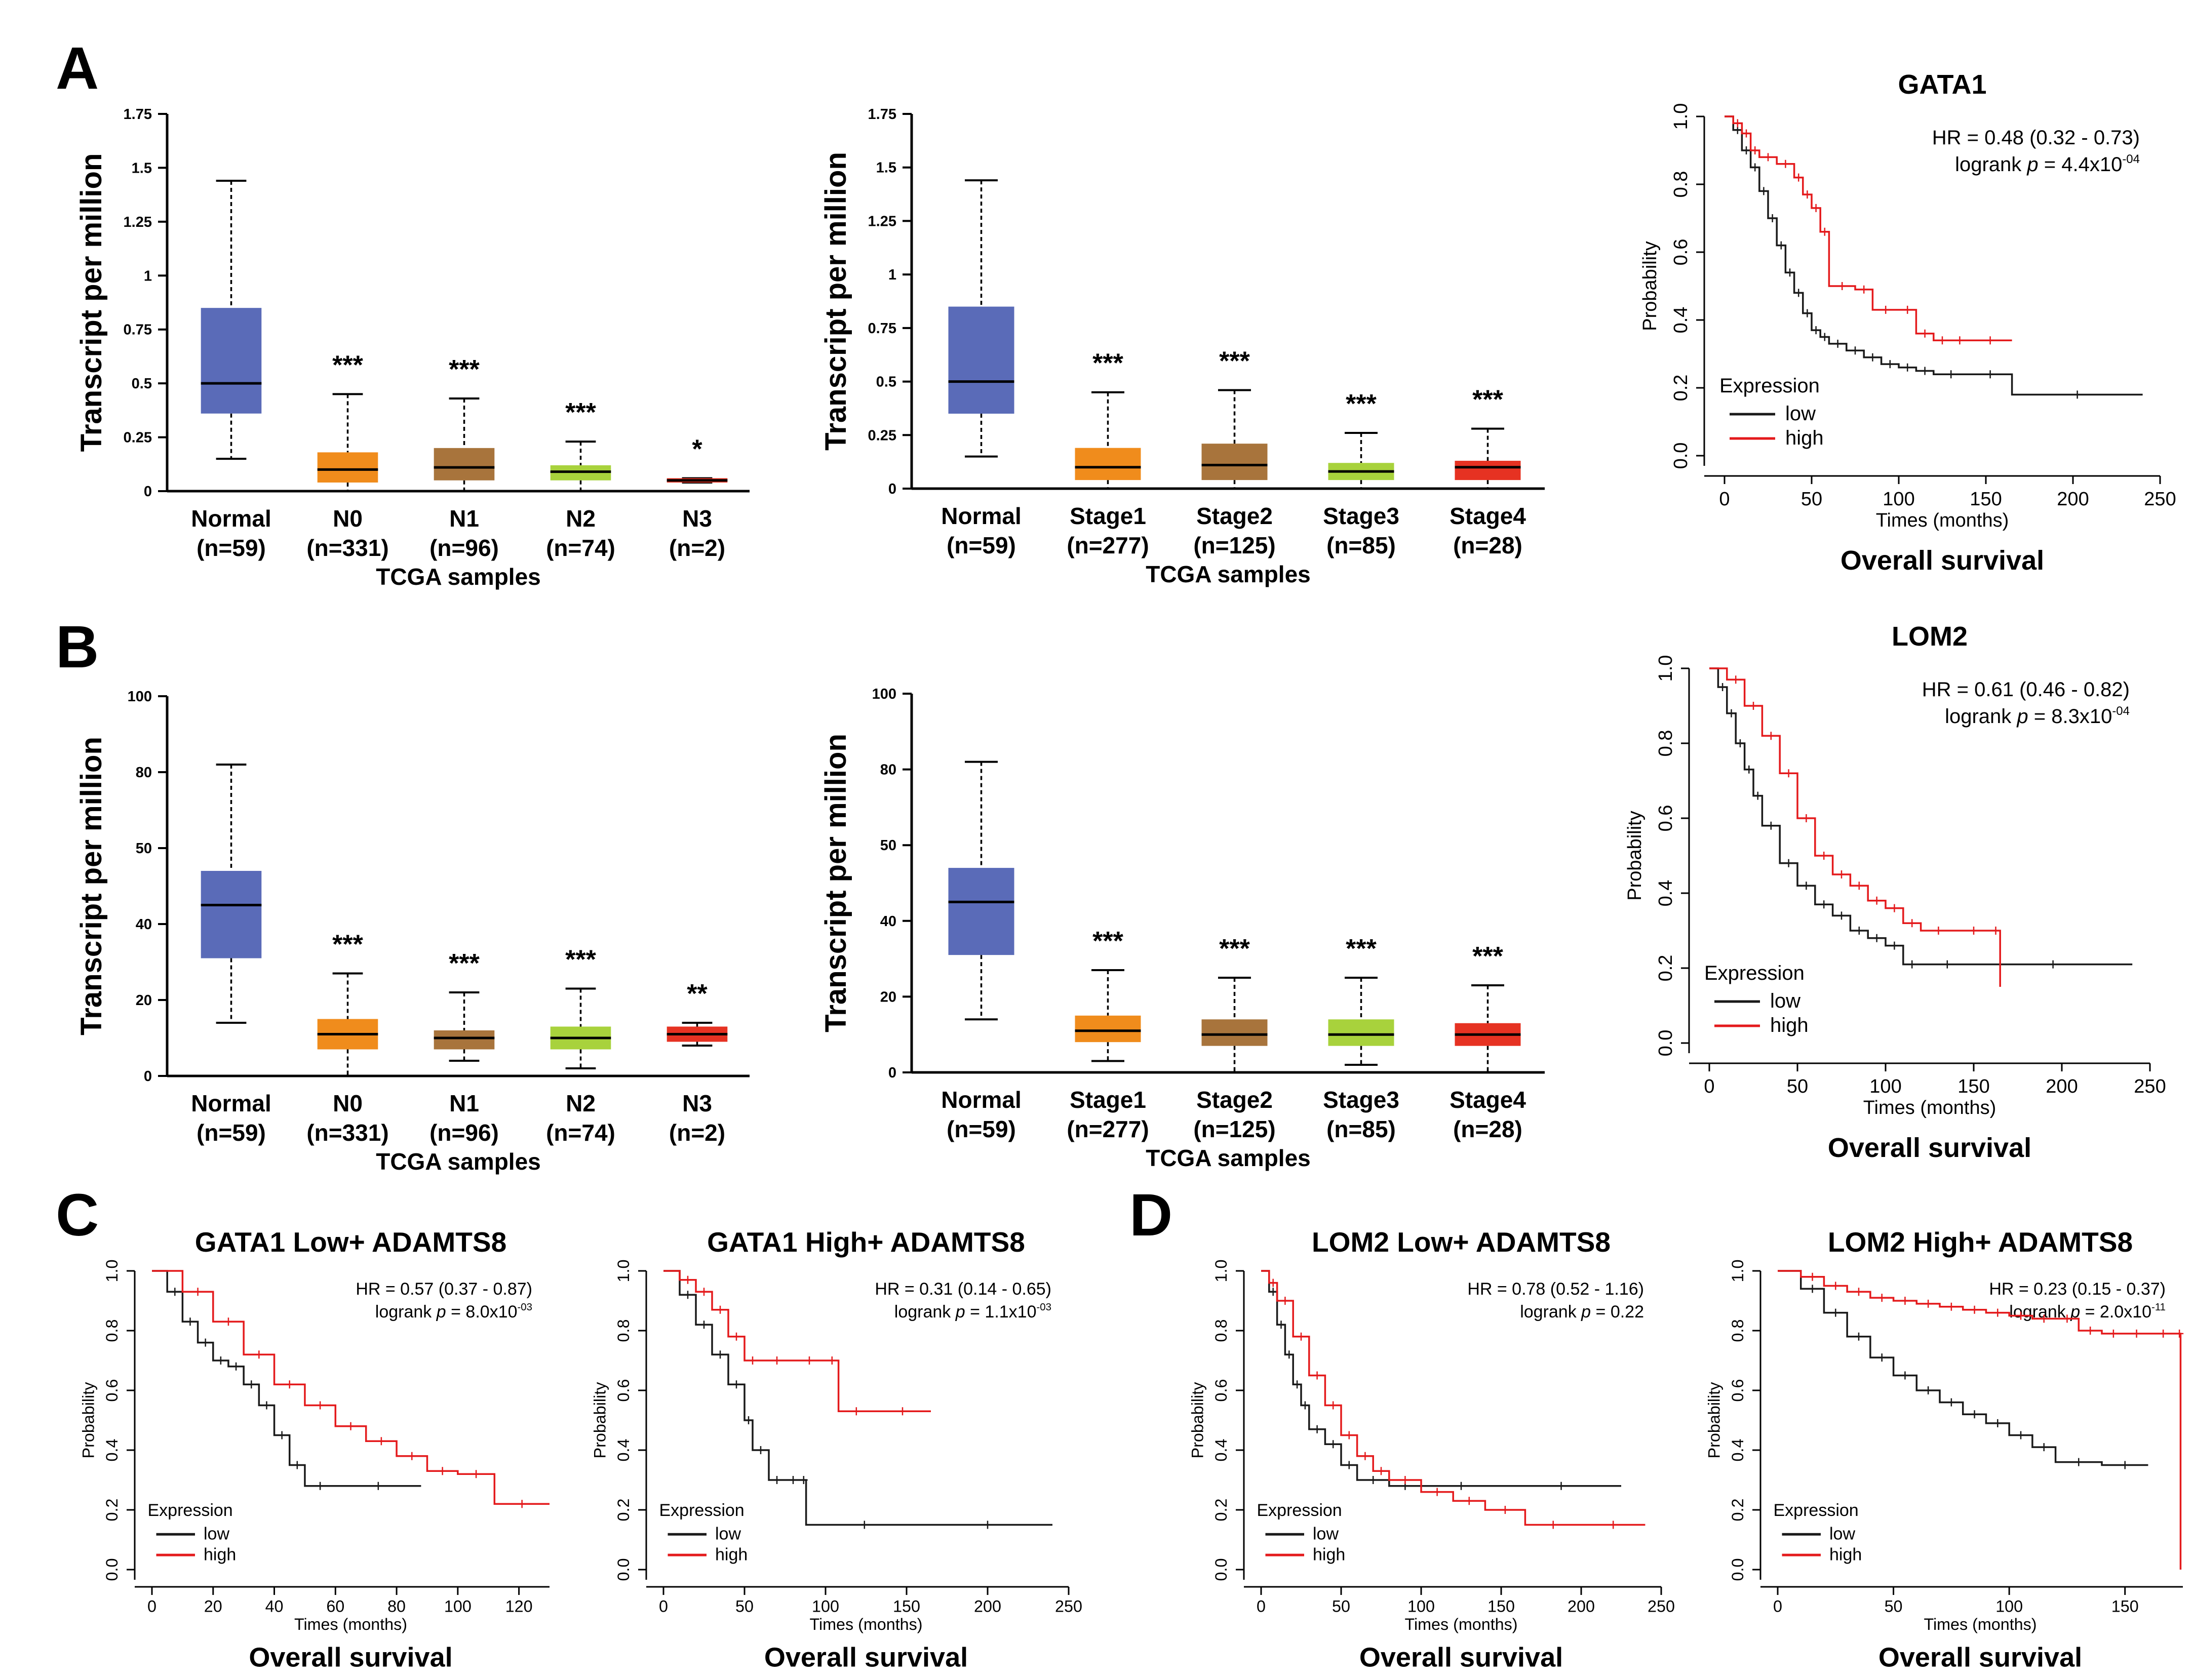 This screenshot has height=1680, width=2193. Describe the element at coordinates (1980, 1420) in the screenshot. I see `km-curve-high` at that location.